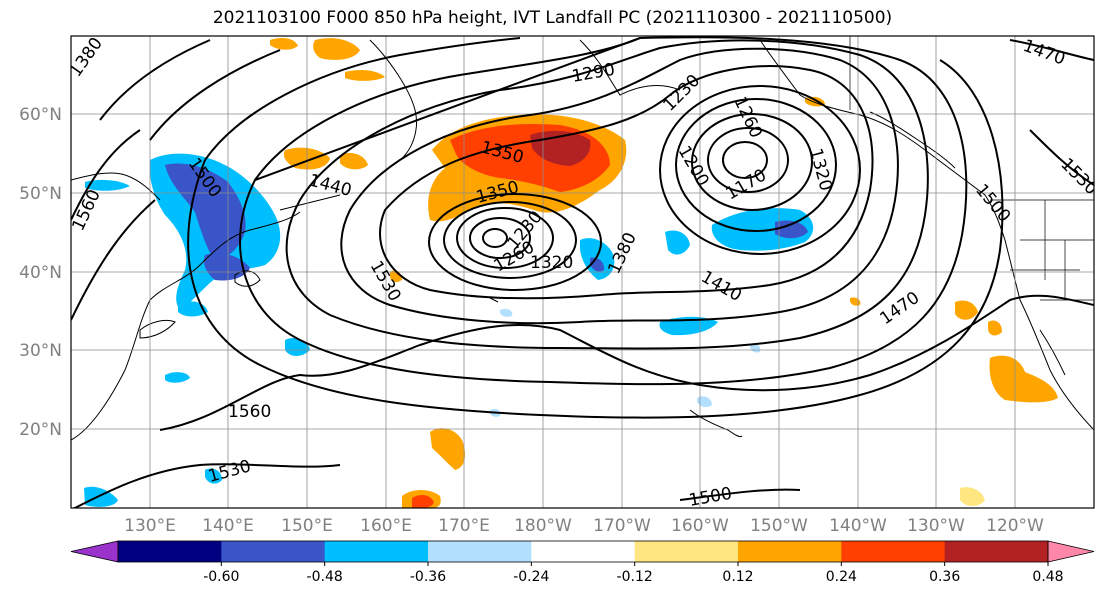 Image resolution: width=1105 pixels, height=601 pixels. Describe the element at coordinates (858, 526) in the screenshot. I see `lon-label: 140°W` at that location.